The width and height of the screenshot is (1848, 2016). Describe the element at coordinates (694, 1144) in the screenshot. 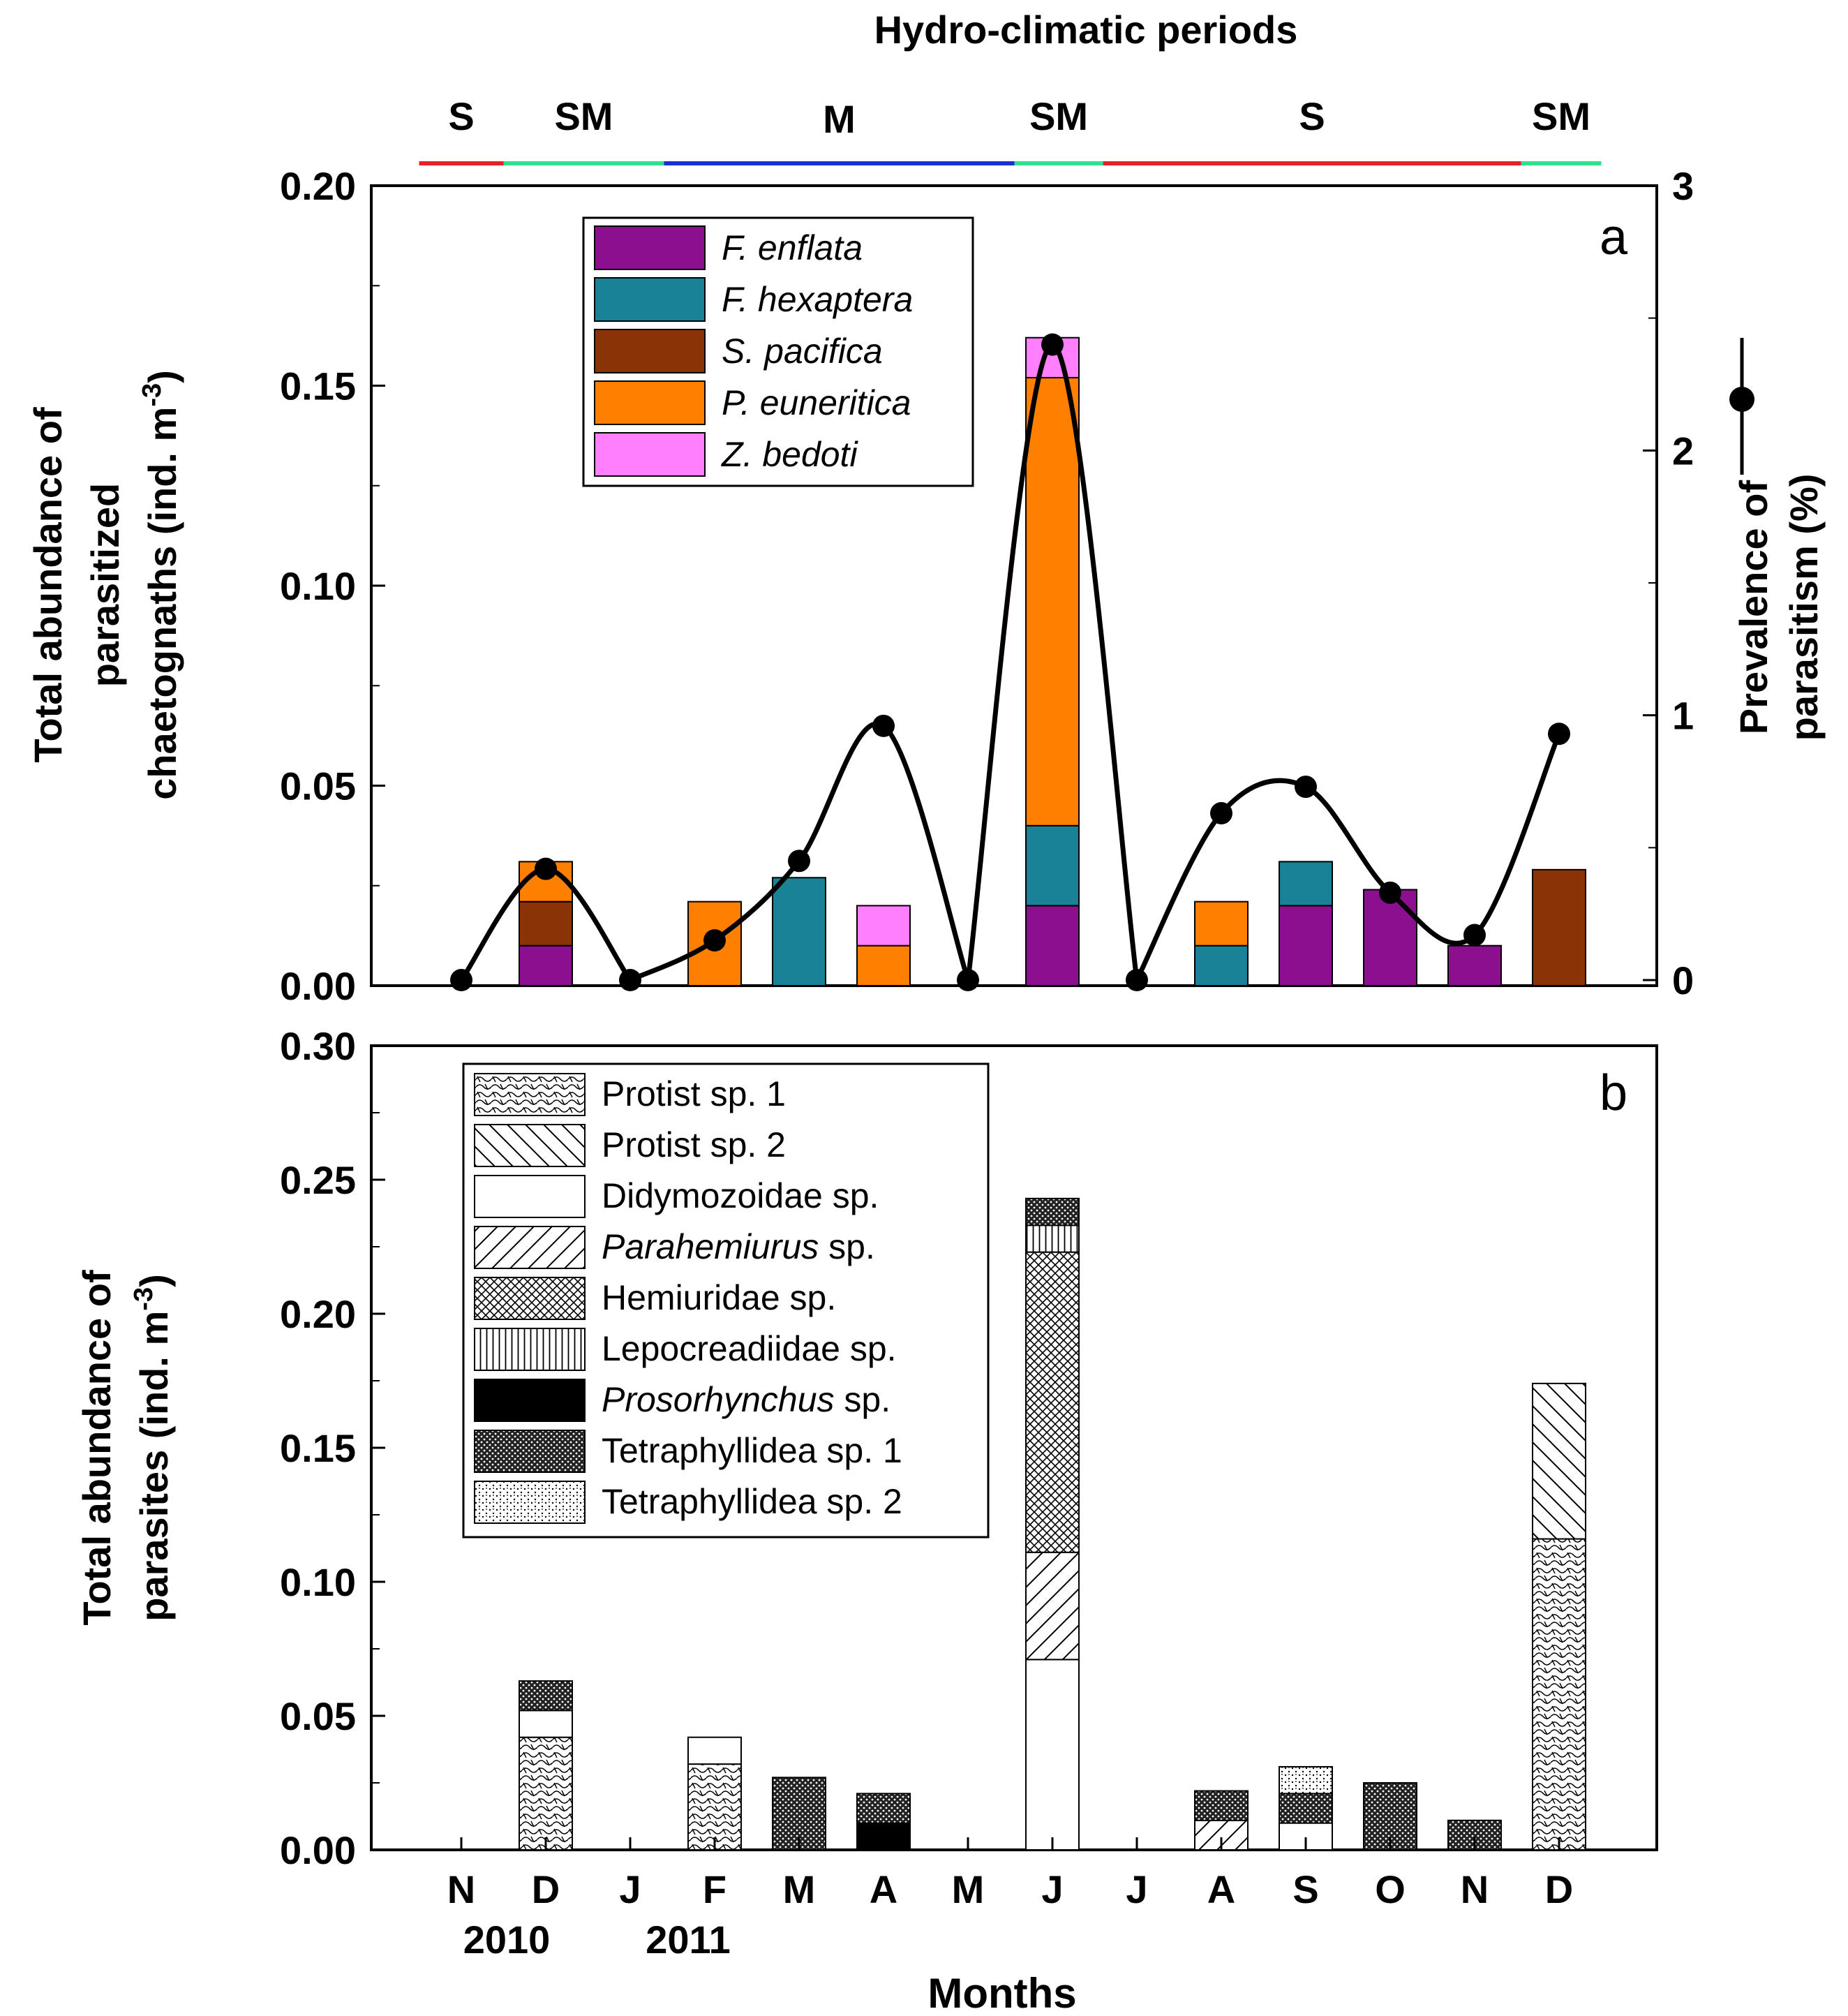

I see `legend-b-label-1: Protist sp. 2` at that location.